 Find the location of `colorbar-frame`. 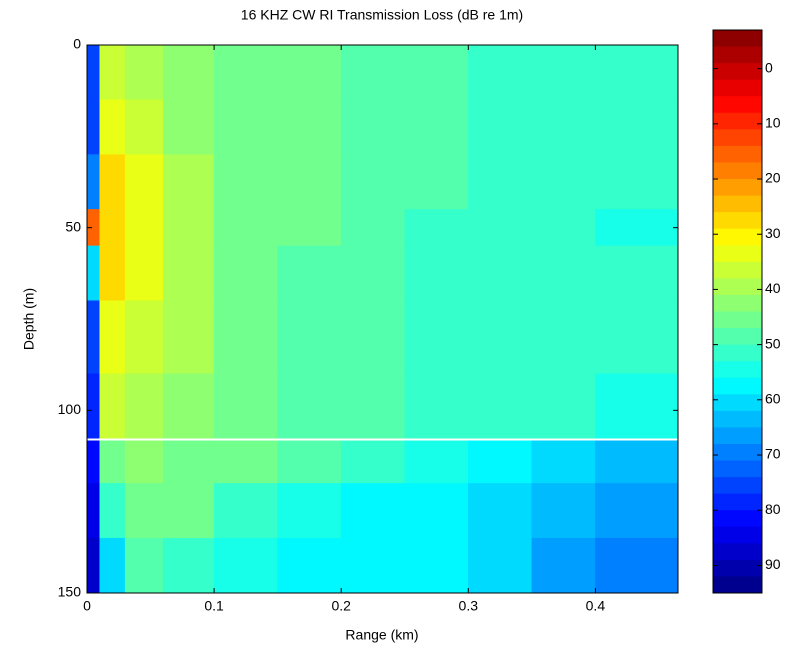

colorbar-frame is located at coordinates (737, 311).